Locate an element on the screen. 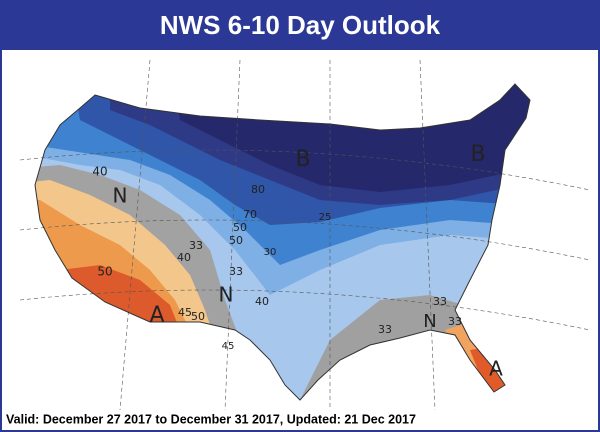  contour-label: 30 is located at coordinates (270, 252).